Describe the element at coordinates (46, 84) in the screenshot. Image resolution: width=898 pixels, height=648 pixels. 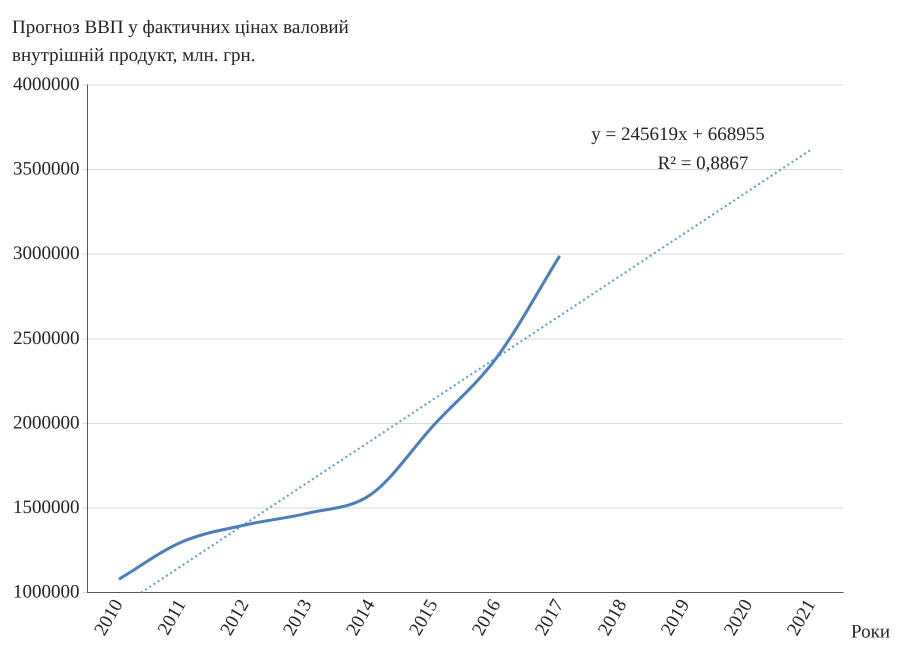
I see `y-tick-label: 4000000` at that location.